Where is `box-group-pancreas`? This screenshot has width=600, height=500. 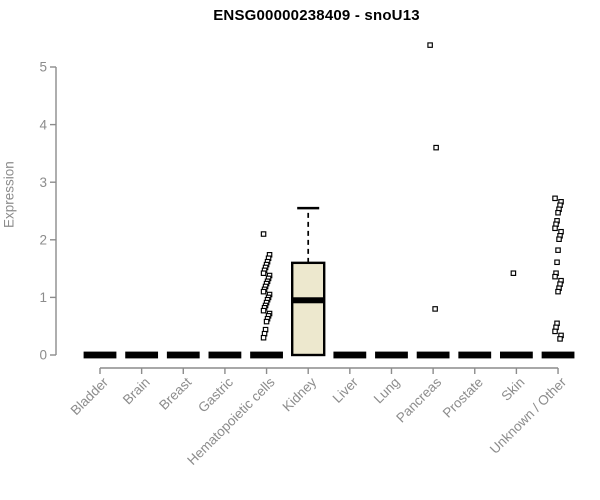
box-group-pancreas is located at coordinates (433, 200).